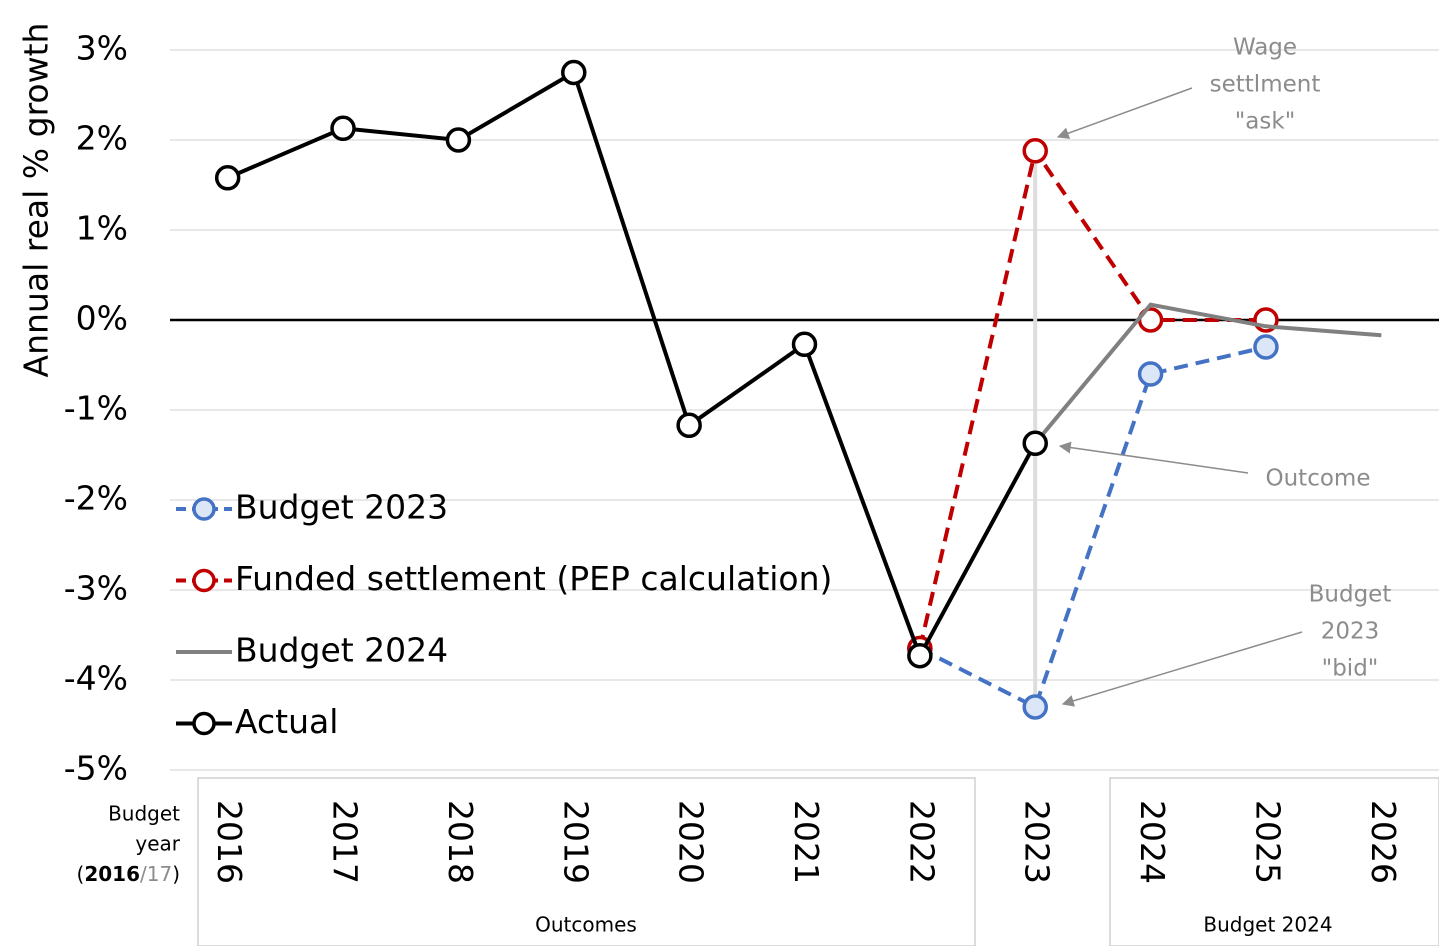 The height and width of the screenshot is (946, 1439). What do you see at coordinates (341, 507) in the screenshot?
I see `legend-label: Budget 2023` at bounding box center [341, 507].